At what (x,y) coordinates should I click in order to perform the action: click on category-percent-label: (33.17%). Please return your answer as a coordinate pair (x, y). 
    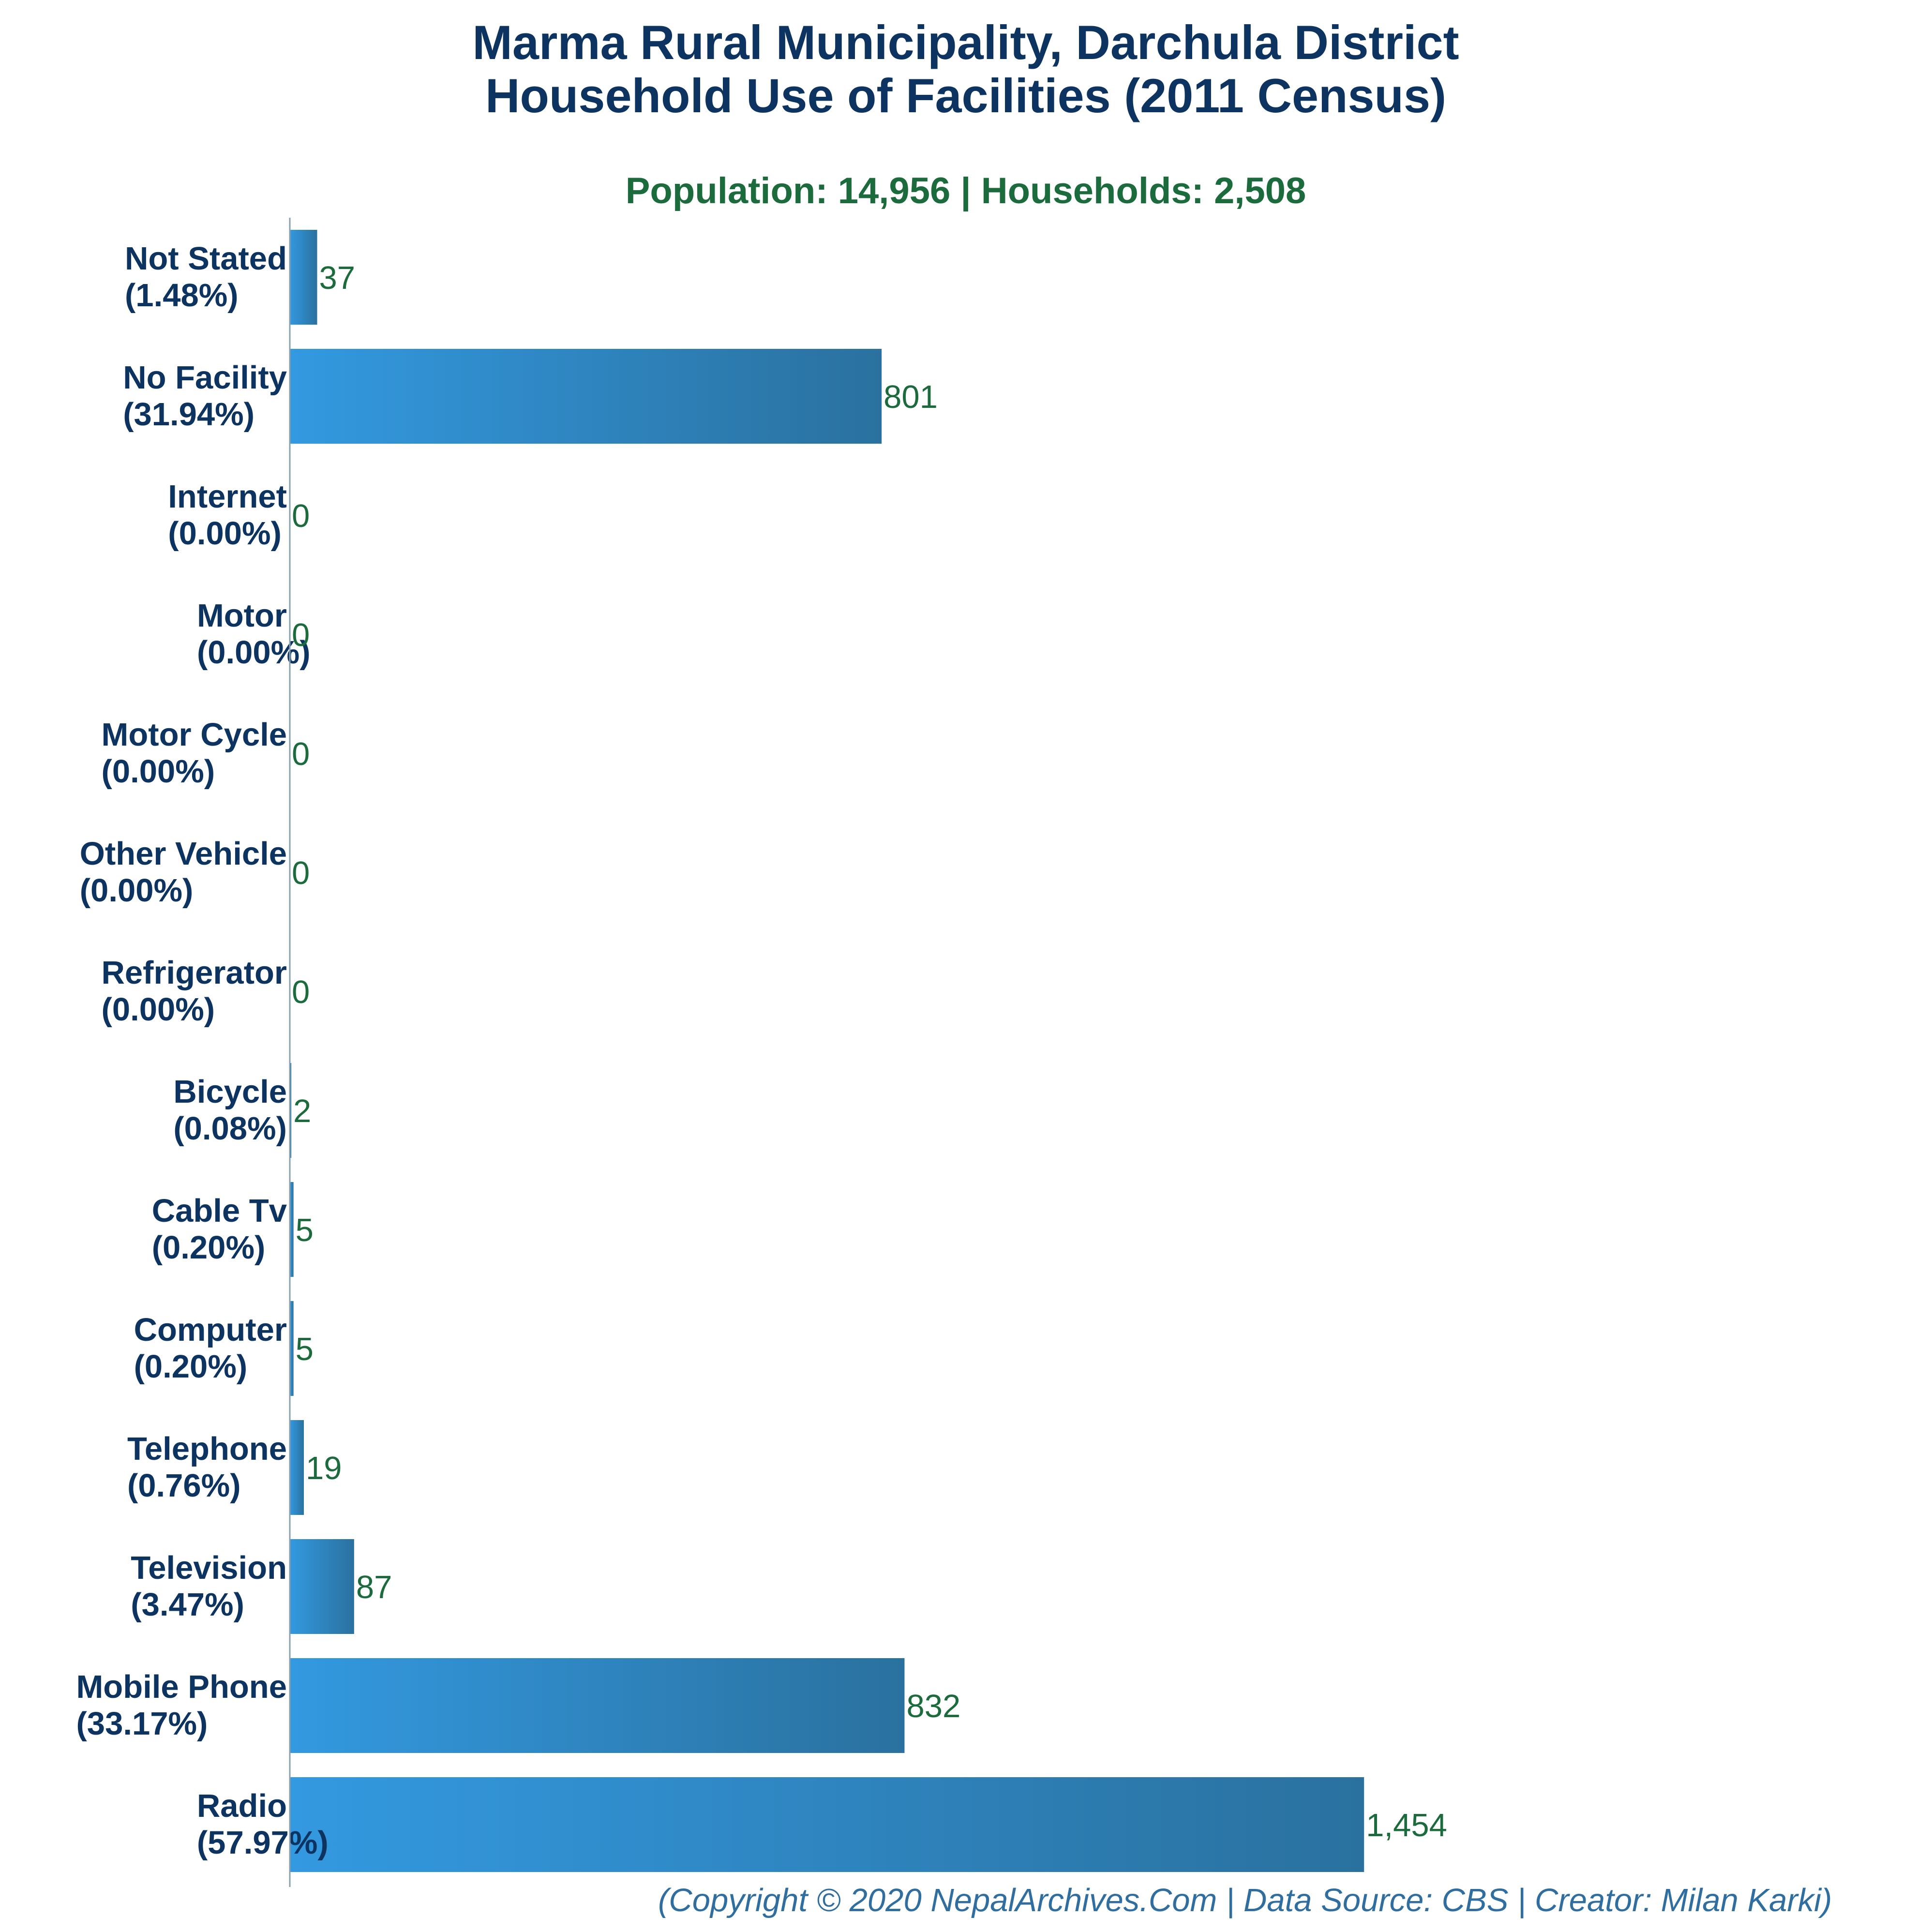
    Looking at the image, I should click on (142, 1724).